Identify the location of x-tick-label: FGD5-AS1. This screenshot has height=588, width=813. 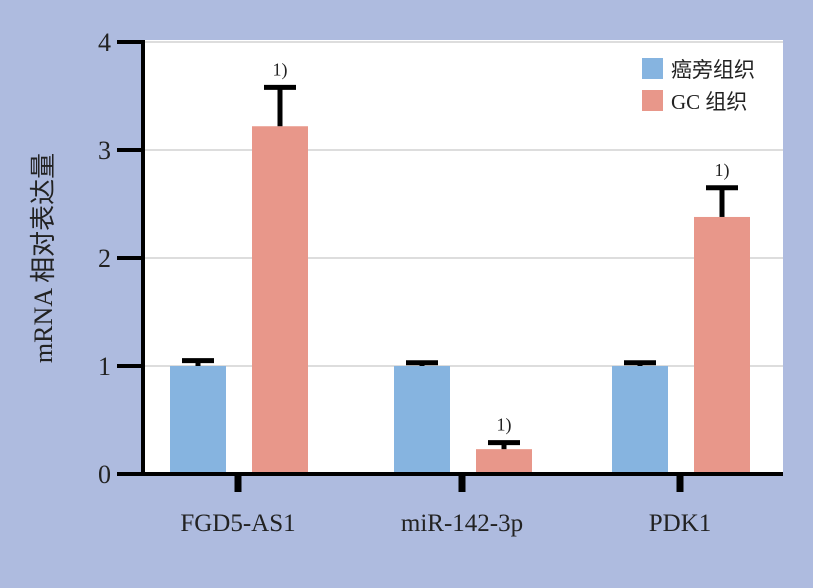
(237, 523).